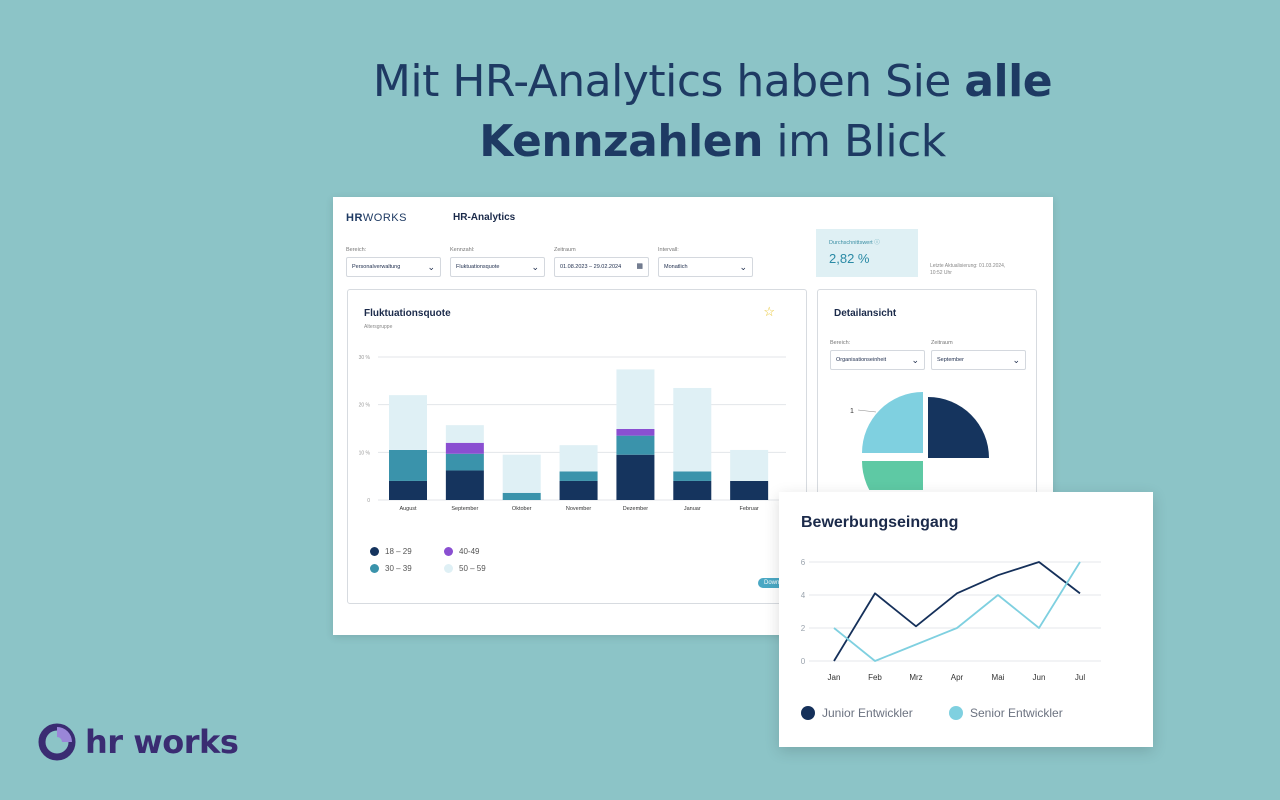 The width and height of the screenshot is (1280, 800). I want to click on y-tick-label: 30 %, so click(365, 358).